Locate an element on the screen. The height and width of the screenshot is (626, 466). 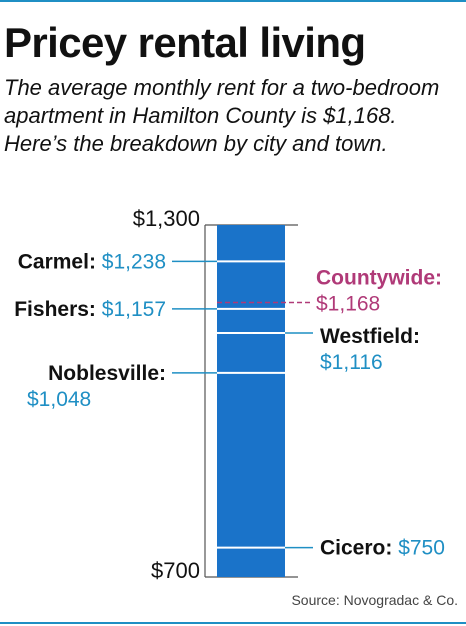
reference-label-value-part-0: $1,168 is located at coordinates (348, 303).